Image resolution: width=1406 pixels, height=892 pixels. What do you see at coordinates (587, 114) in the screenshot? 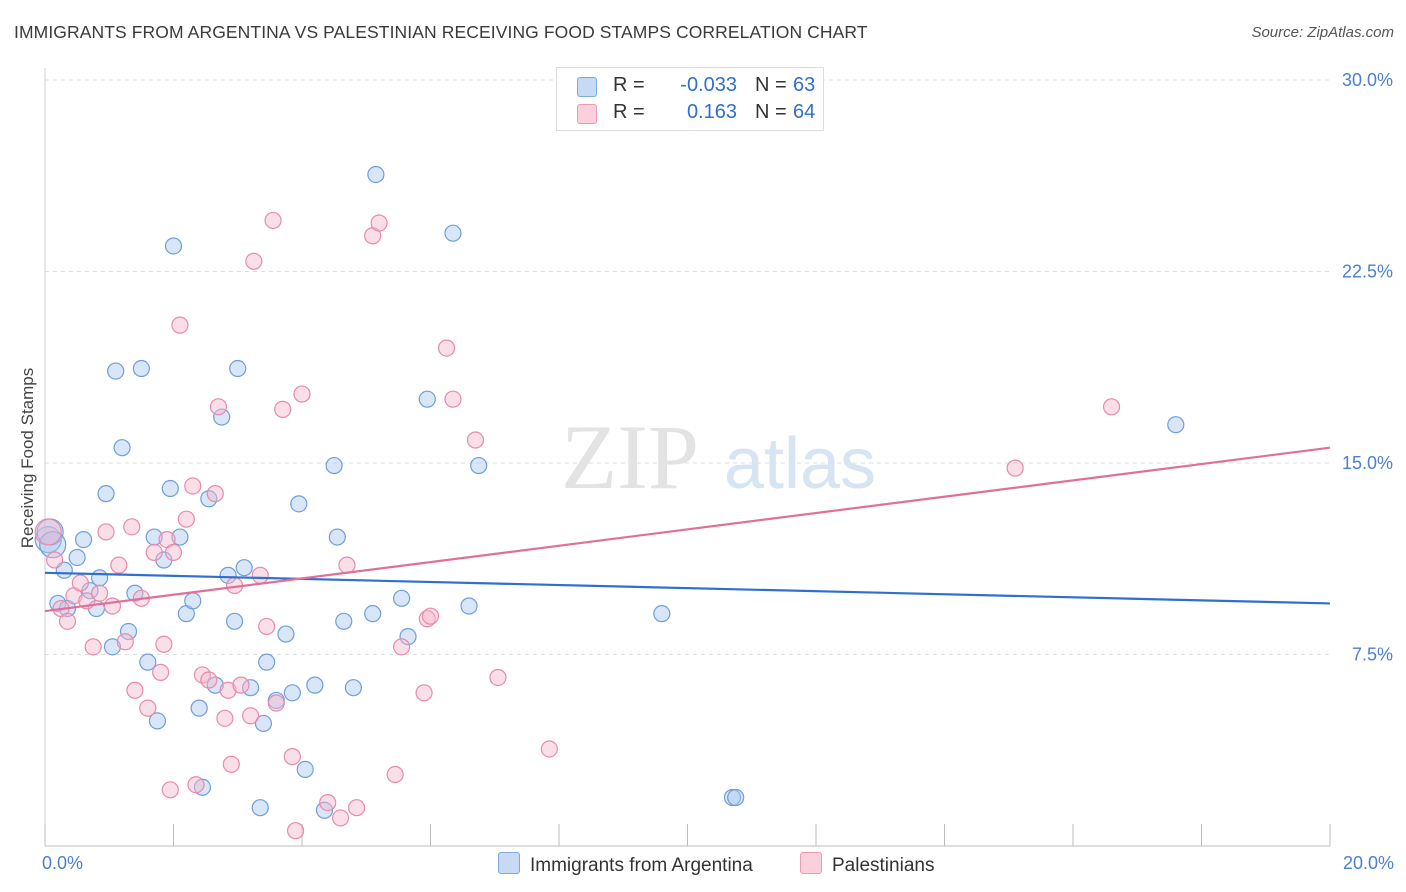
I see `legend-swatch-palestinians` at bounding box center [587, 114].